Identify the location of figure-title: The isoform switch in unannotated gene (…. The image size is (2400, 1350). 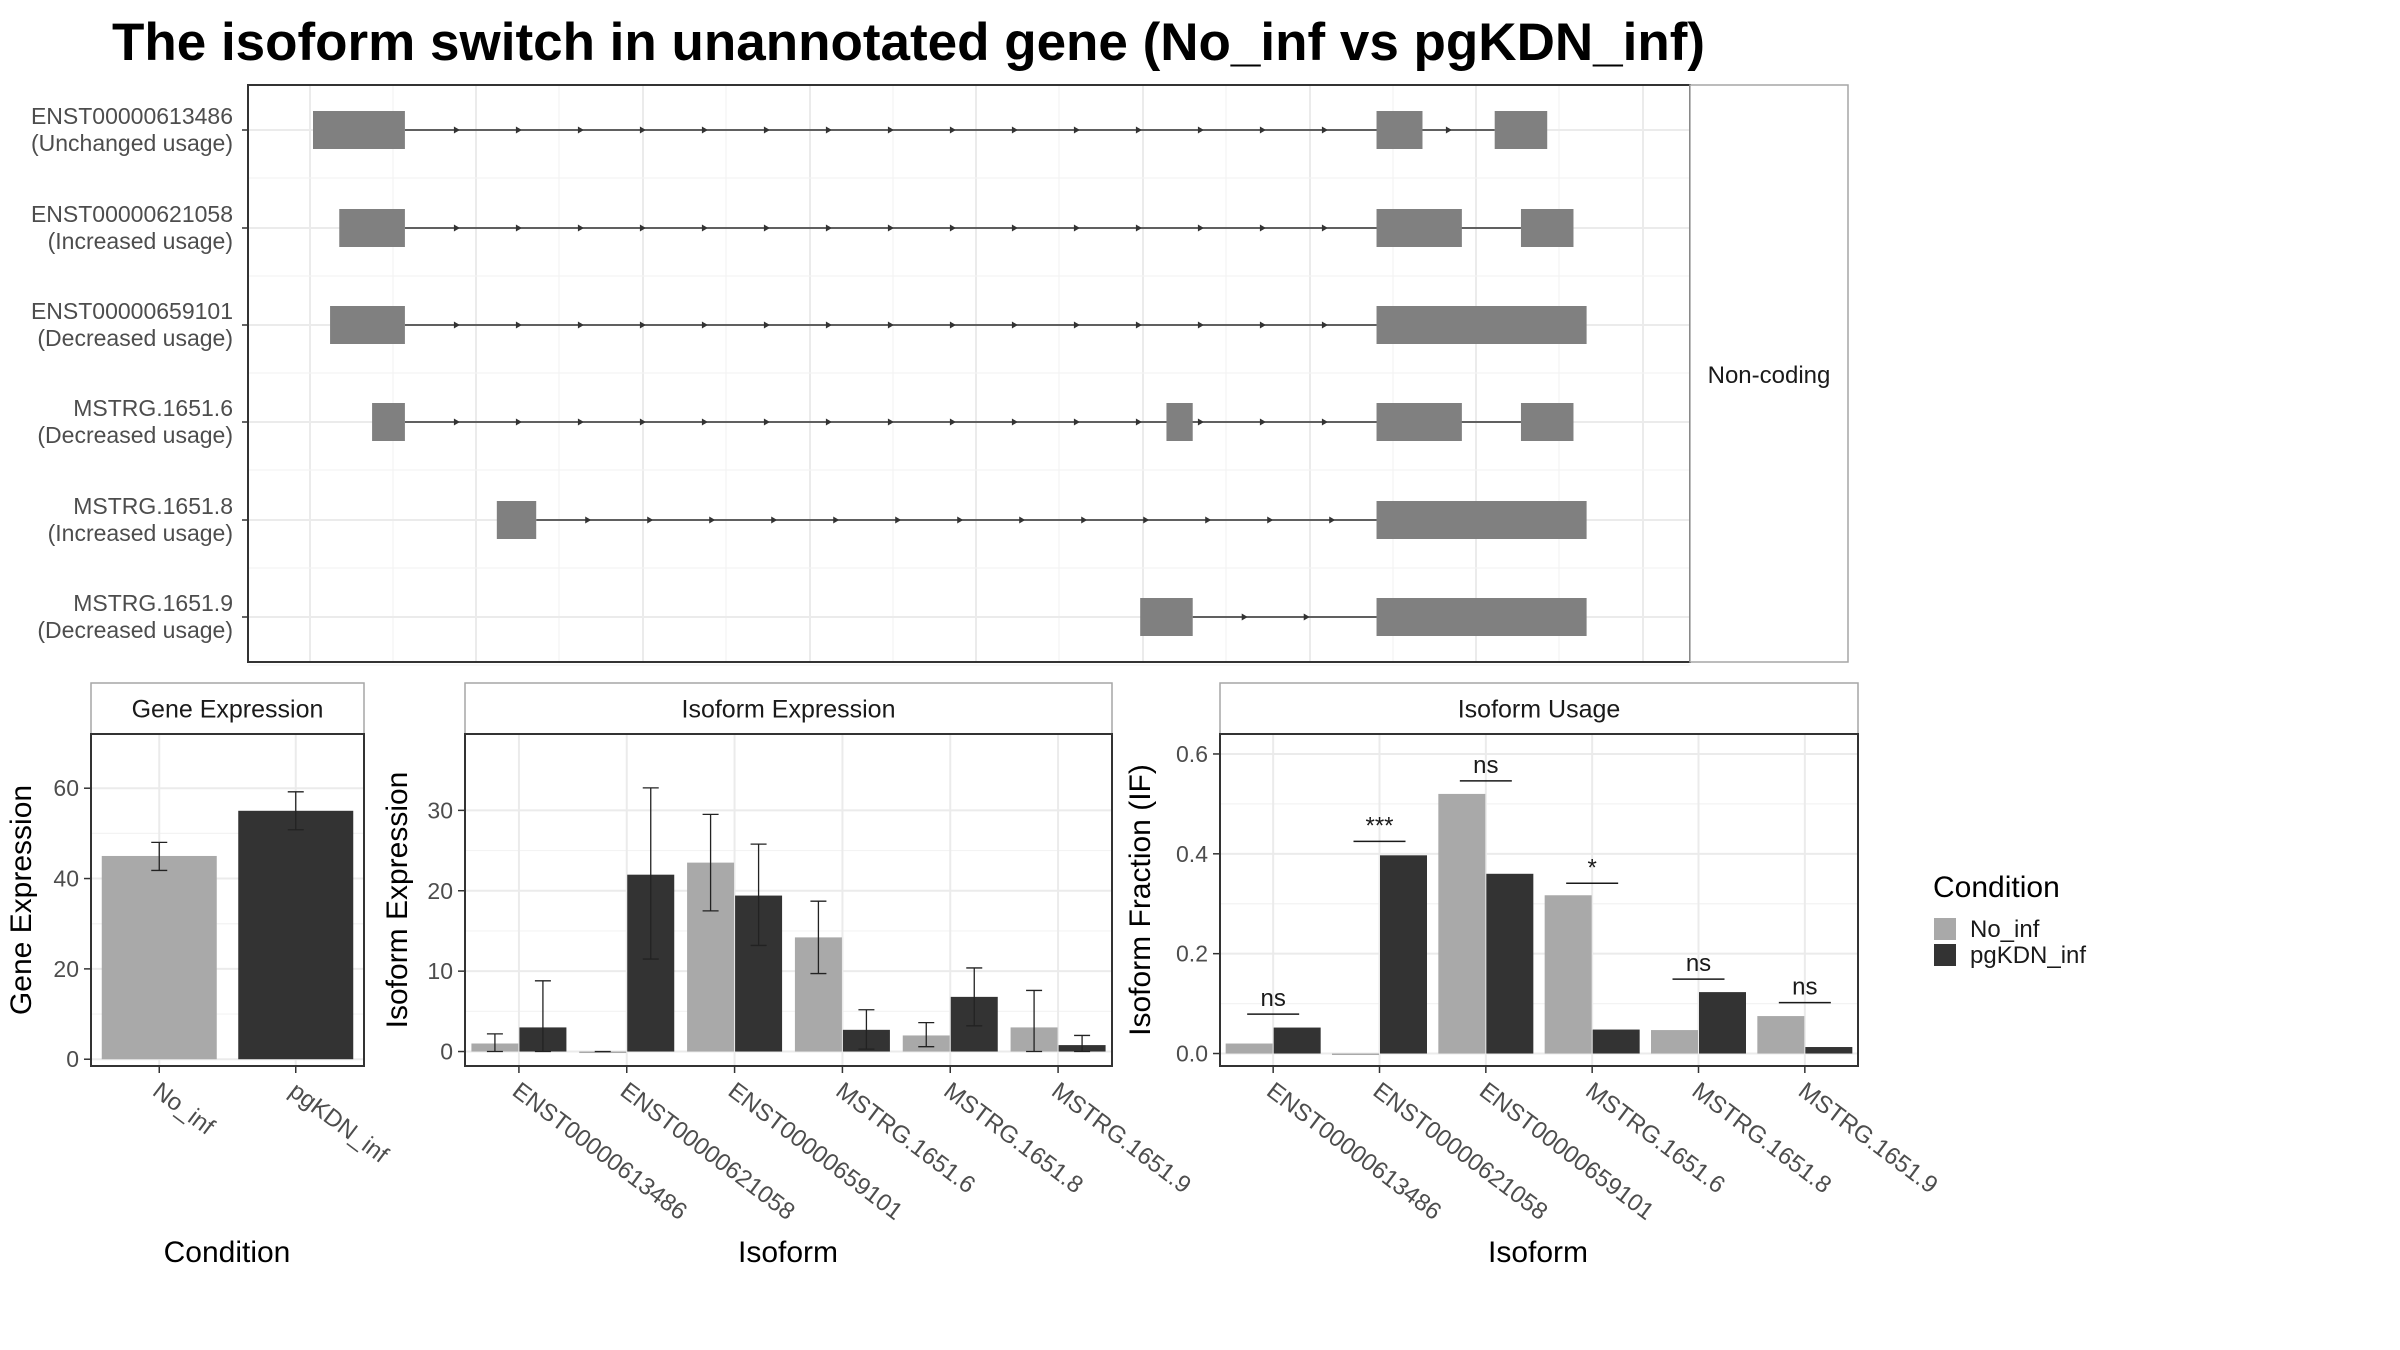
(908, 42).